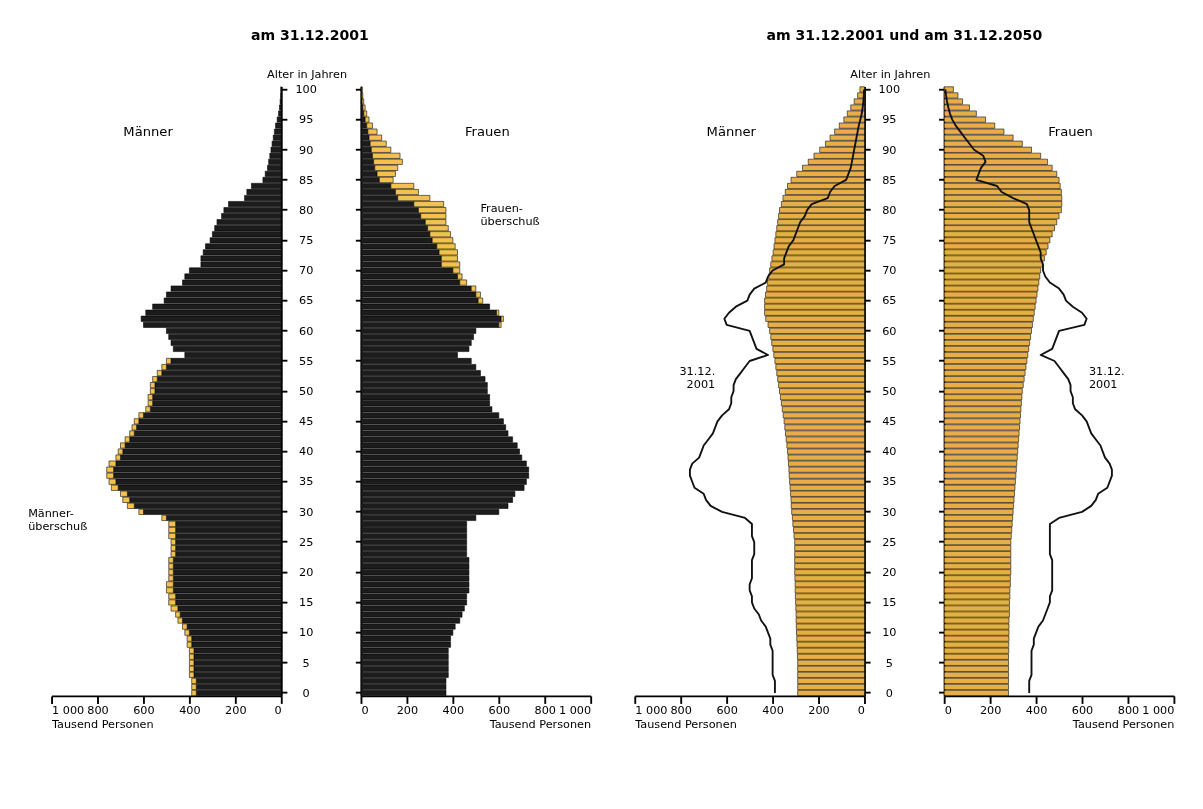 The image size is (1203, 809). What do you see at coordinates (510, 215) in the screenshot?
I see `annotation: Frauen- überschuß` at bounding box center [510, 215].